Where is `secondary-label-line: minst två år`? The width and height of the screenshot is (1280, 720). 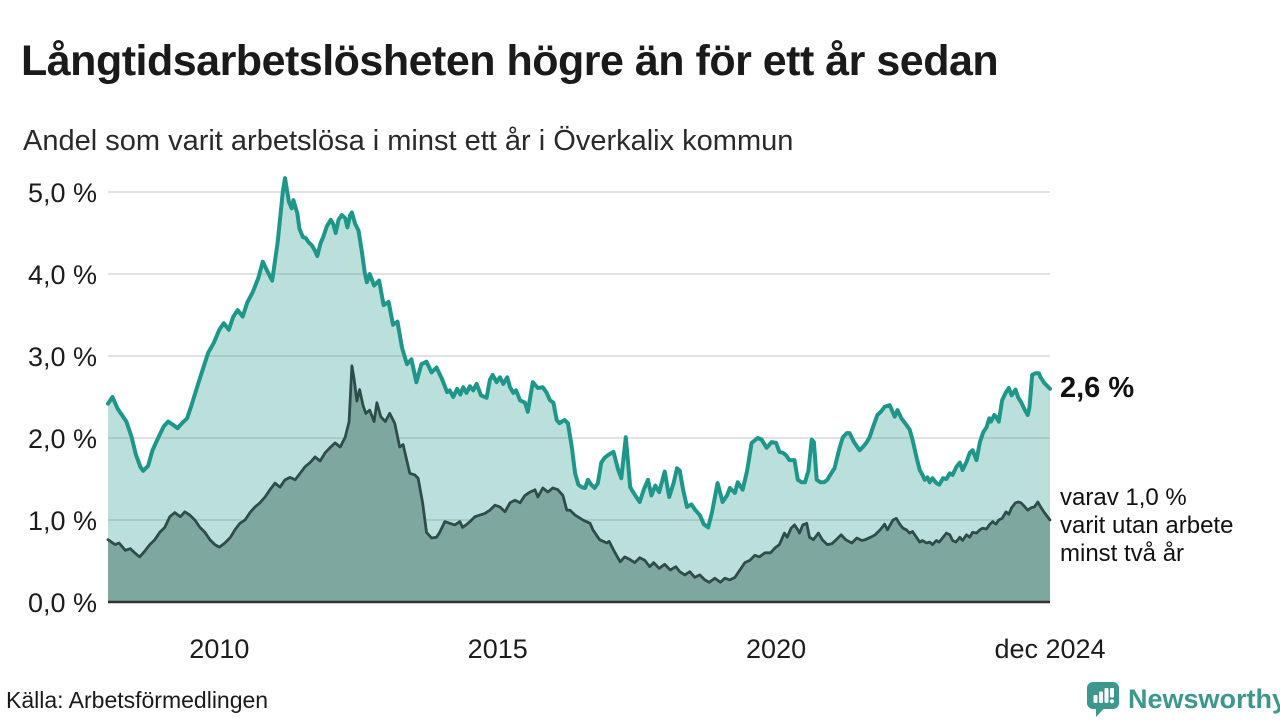 secondary-label-line: minst två år is located at coordinates (1122, 553).